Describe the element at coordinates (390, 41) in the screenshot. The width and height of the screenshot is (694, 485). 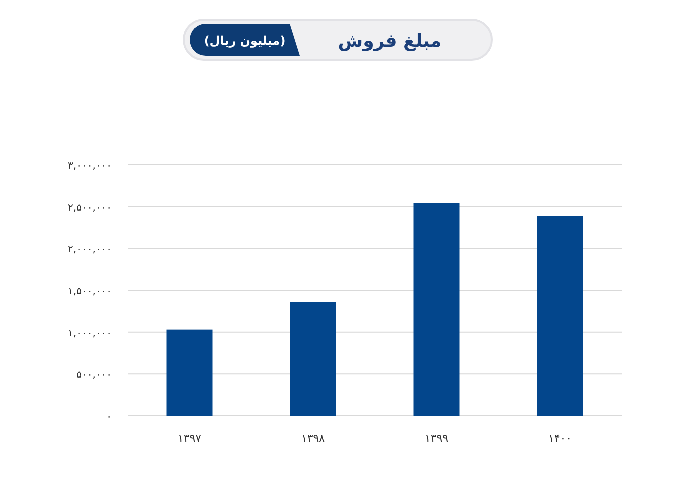
I see `chart-title: مبلغ فروش` at that location.